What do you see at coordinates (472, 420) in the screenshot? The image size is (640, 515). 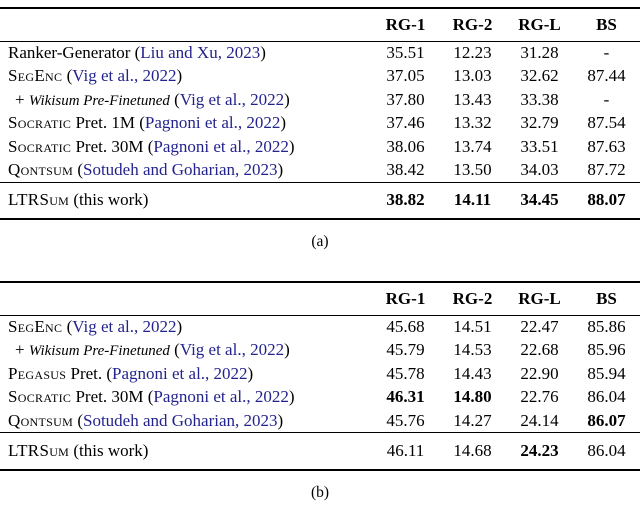 I see `metric-value: 14.27` at bounding box center [472, 420].